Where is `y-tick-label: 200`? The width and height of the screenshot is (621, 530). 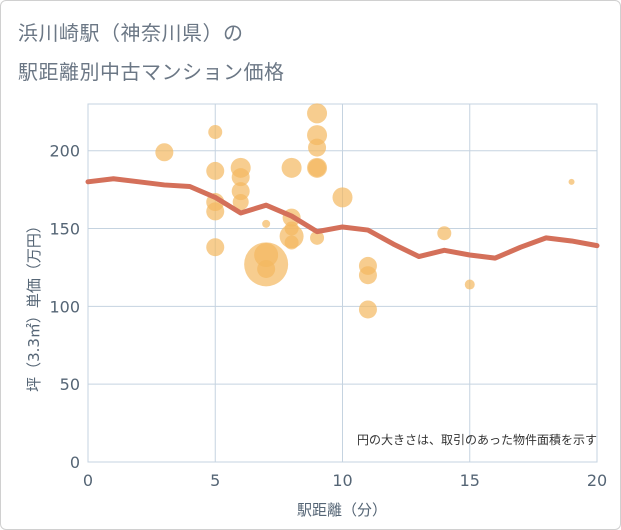 y-tick-label: 200 is located at coordinates (64, 151).